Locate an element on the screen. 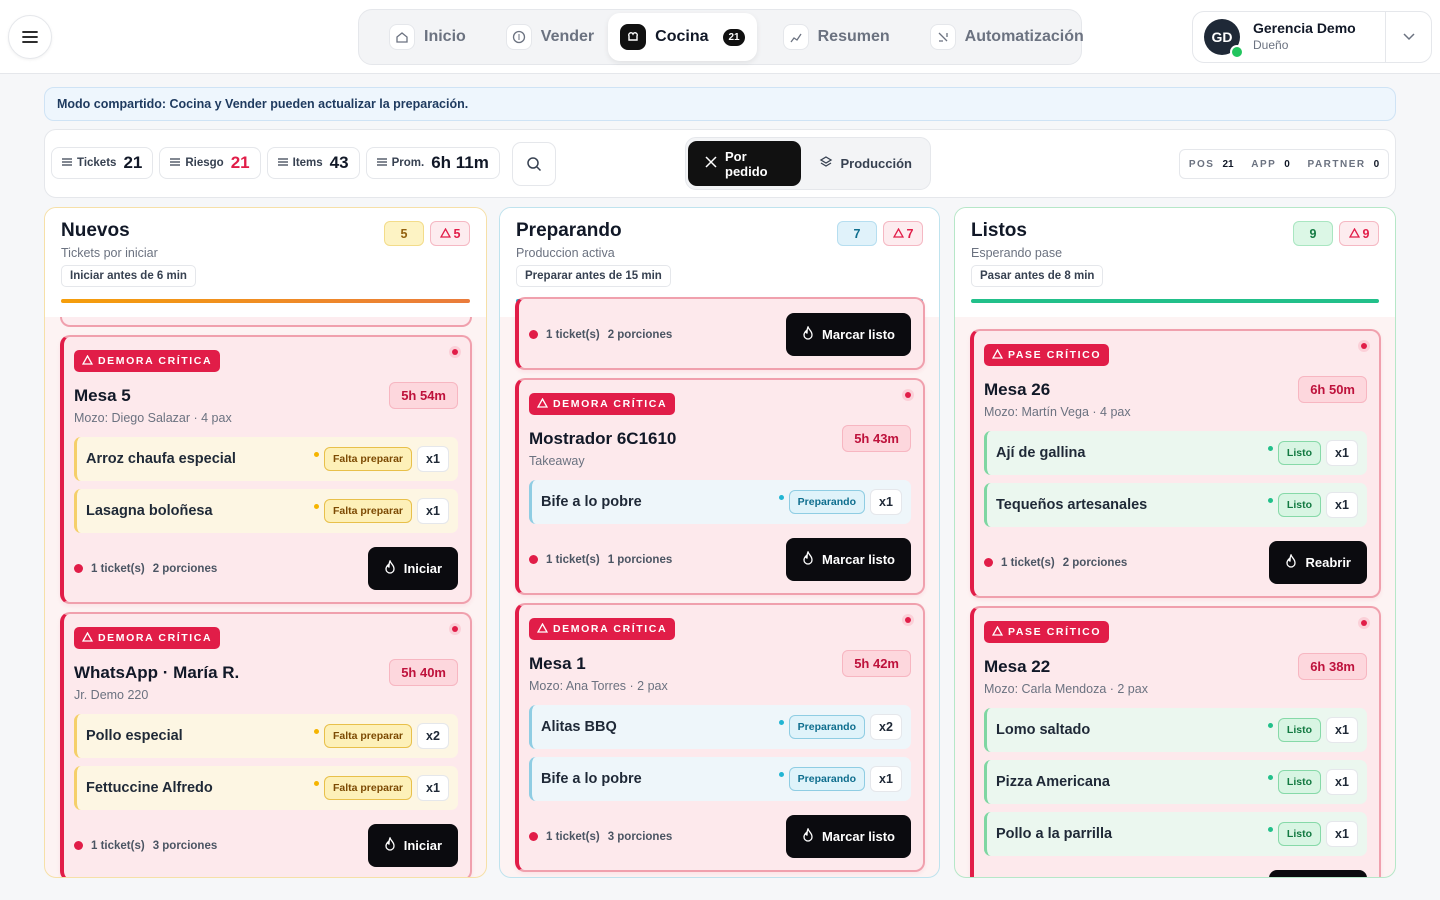  view-option: Producción is located at coordinates (865, 163).